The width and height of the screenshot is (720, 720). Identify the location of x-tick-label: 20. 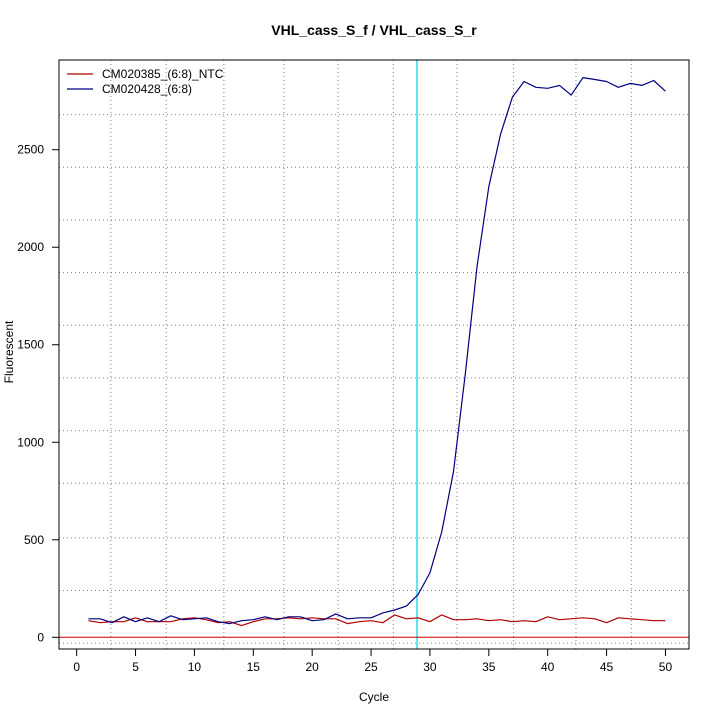
(312, 667).